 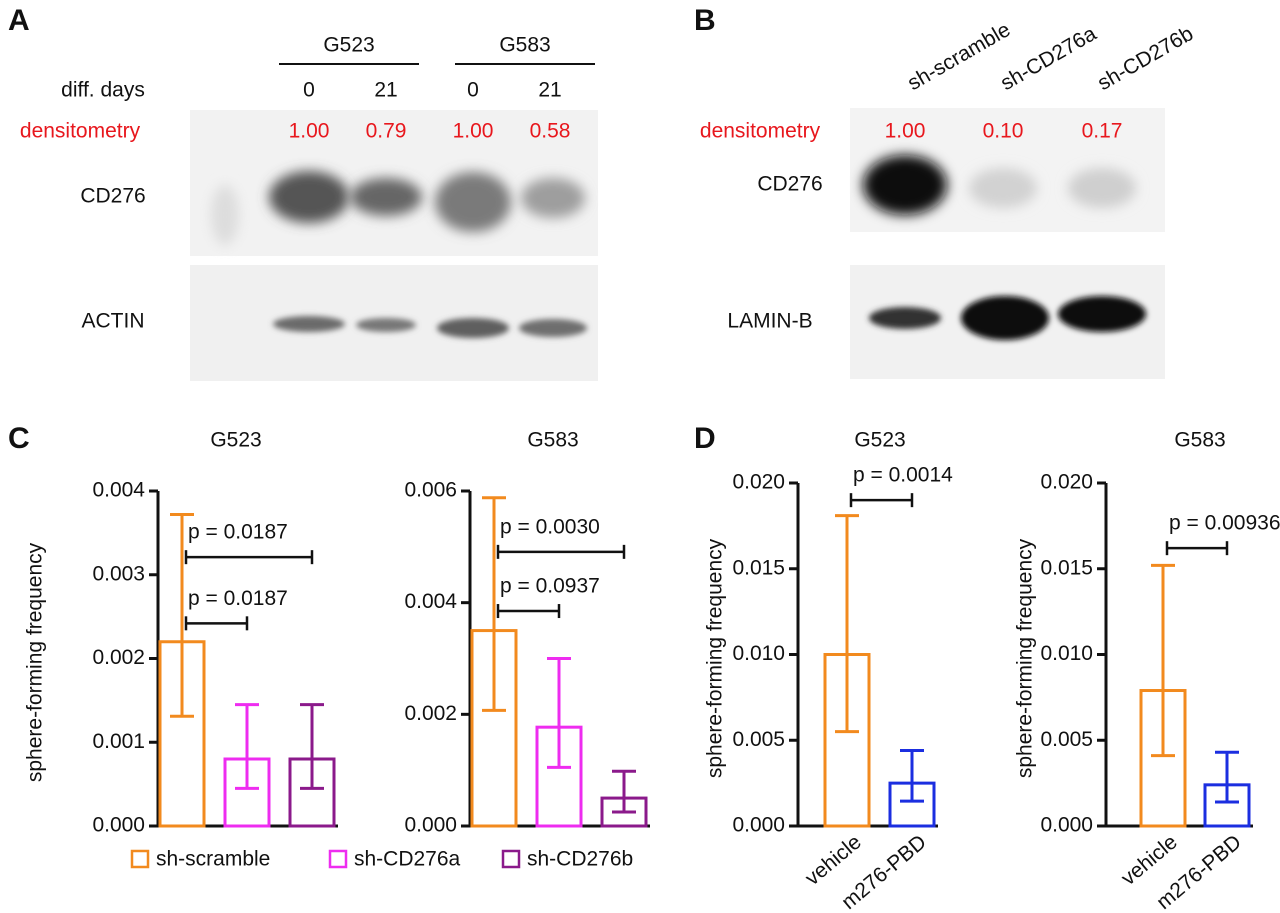 I want to click on group-label: G523, so click(x=348, y=45).